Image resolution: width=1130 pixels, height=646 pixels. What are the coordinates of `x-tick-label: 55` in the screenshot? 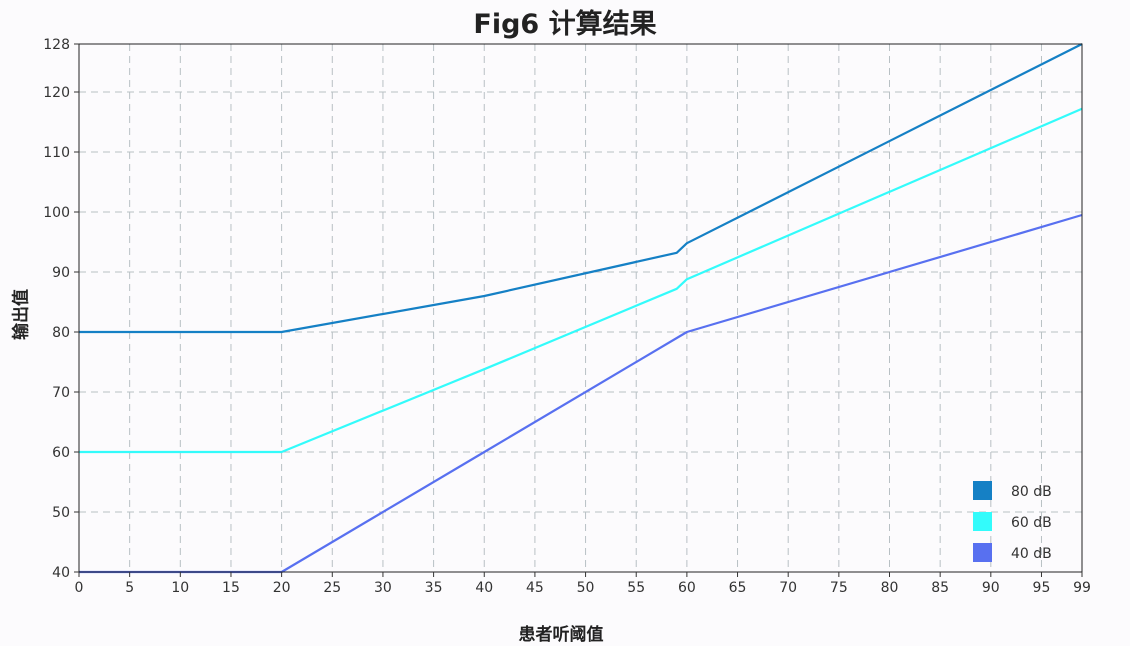 It's located at (636, 588).